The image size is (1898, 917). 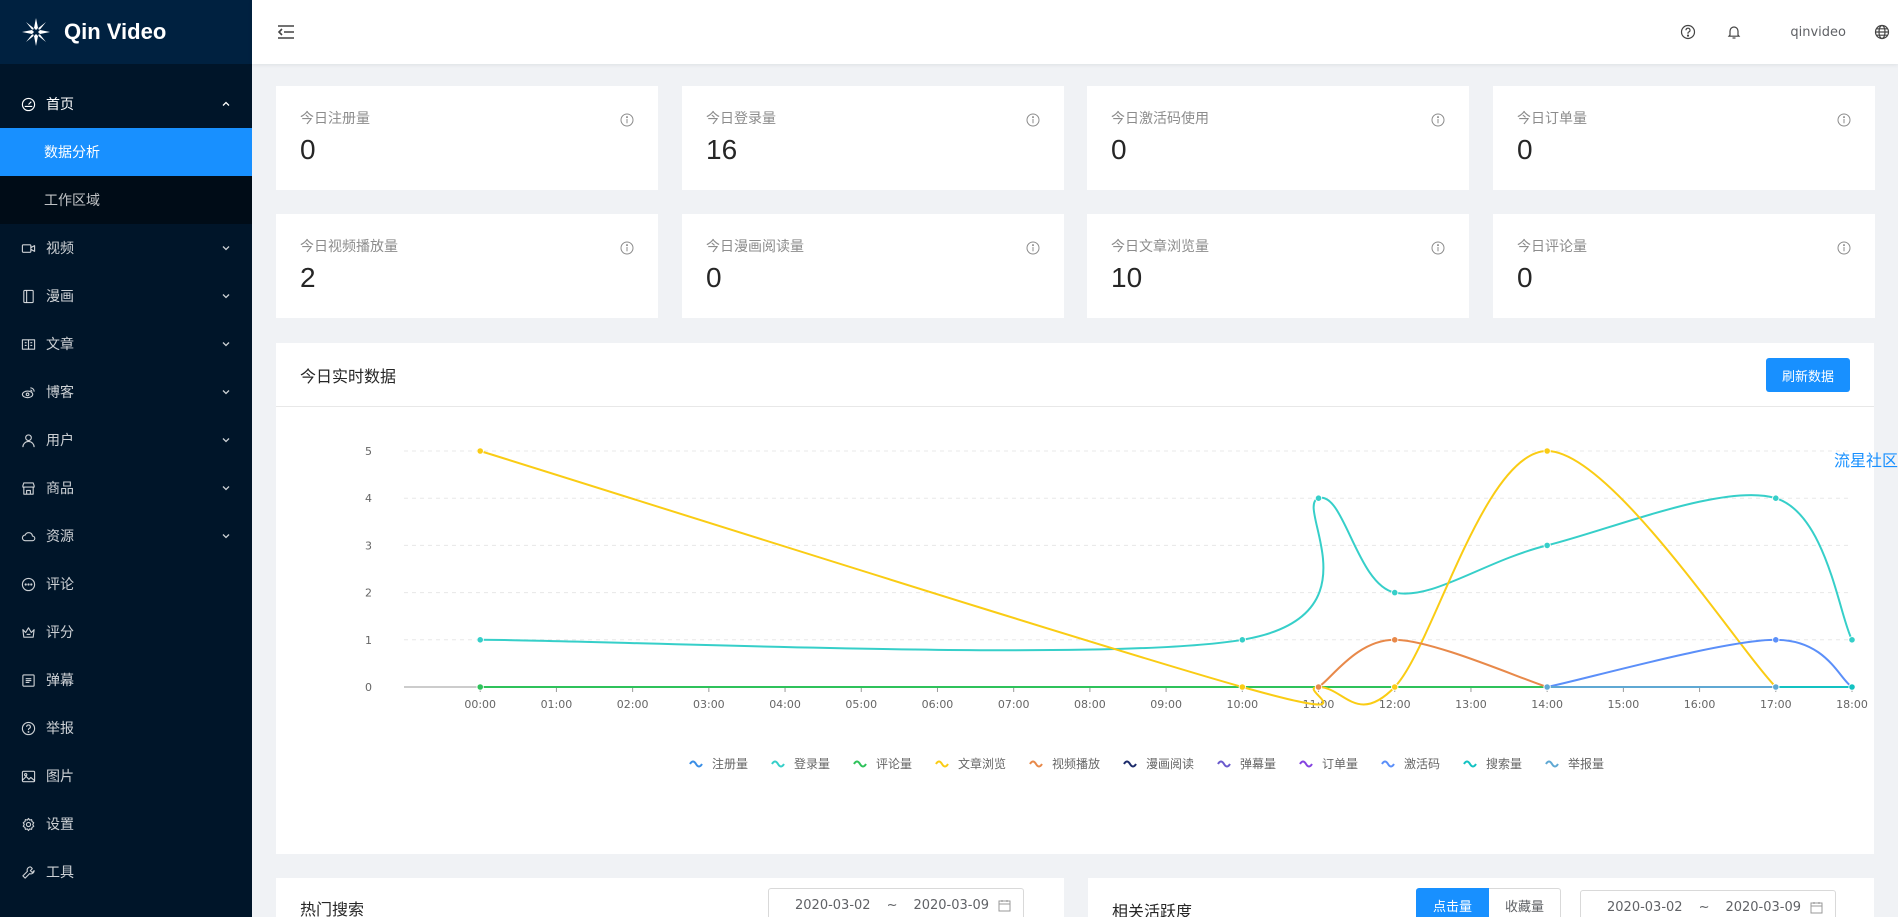 I want to click on refresh-button: 刷新数据, so click(x=1807, y=375).